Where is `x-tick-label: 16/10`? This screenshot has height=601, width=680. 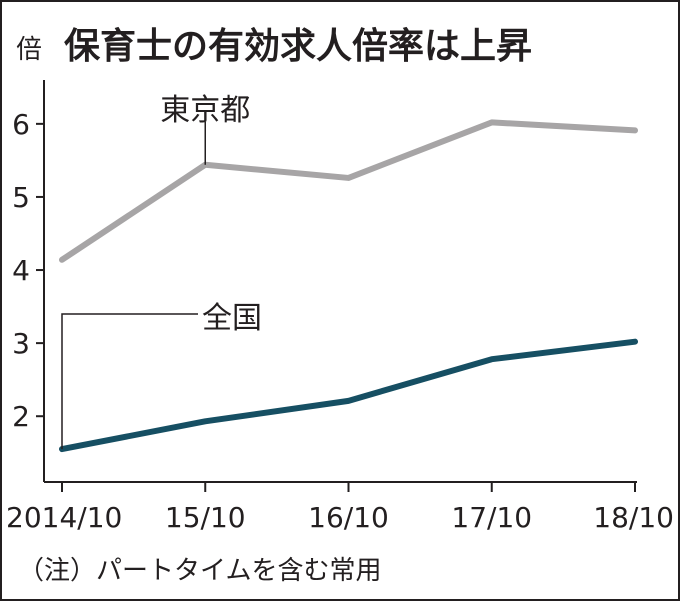 x-tick-label: 16/10 is located at coordinates (348, 517).